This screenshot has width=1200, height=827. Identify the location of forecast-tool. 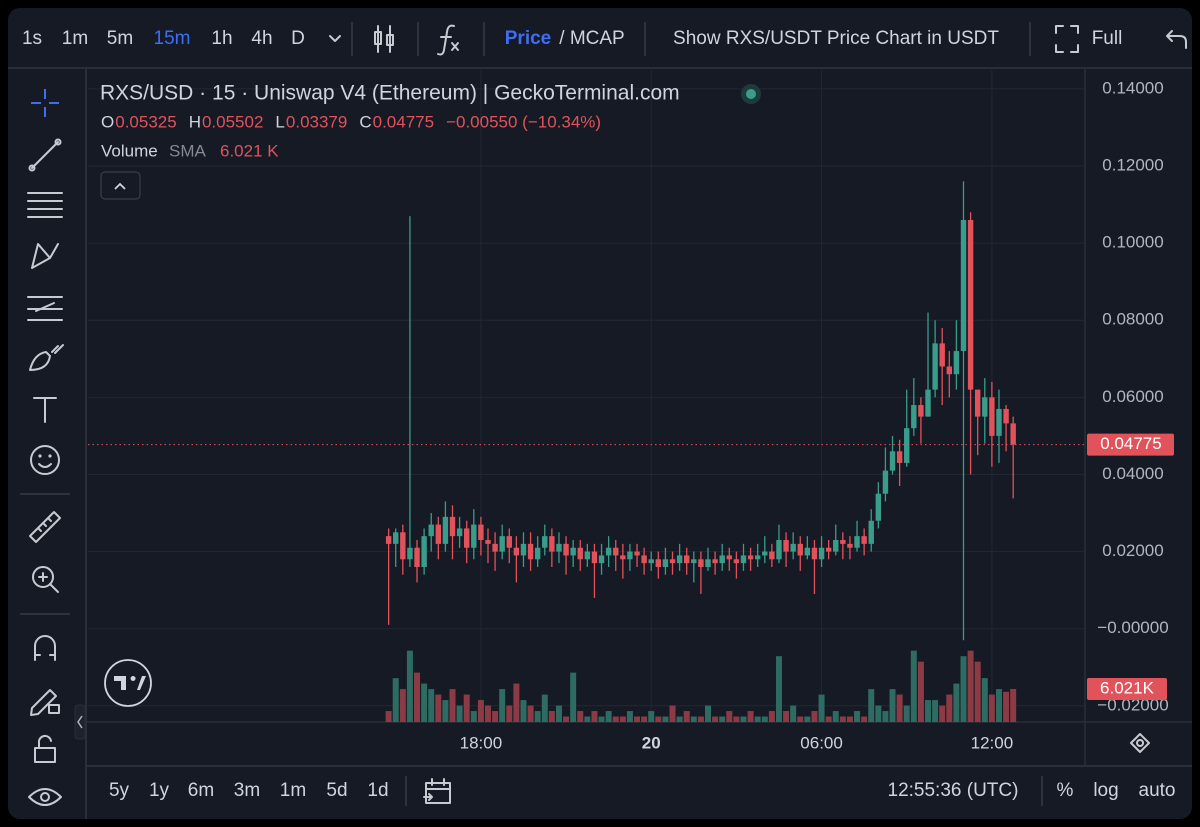
(45, 308).